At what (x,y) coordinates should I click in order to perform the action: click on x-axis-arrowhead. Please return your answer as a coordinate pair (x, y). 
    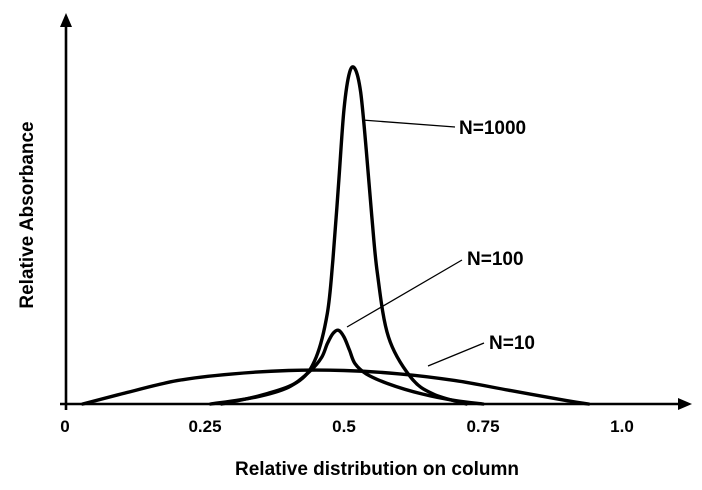
    Looking at the image, I should click on (685, 404).